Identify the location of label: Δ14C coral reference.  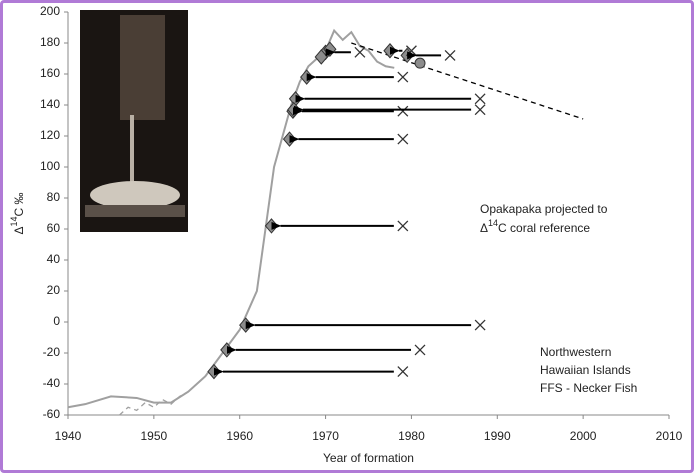
(535, 226).